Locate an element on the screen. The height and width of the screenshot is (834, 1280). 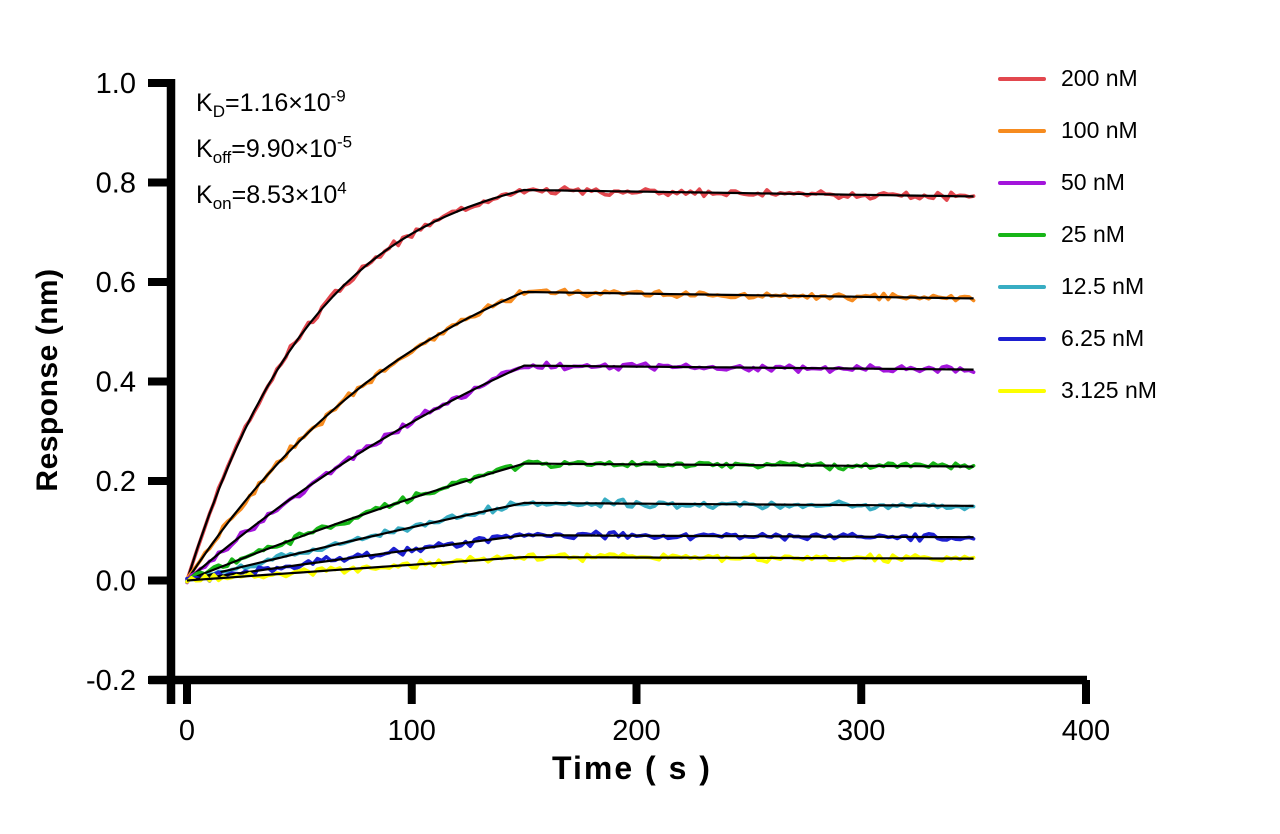
legend-item-50nM: 50 nM is located at coordinates (1077, 182).